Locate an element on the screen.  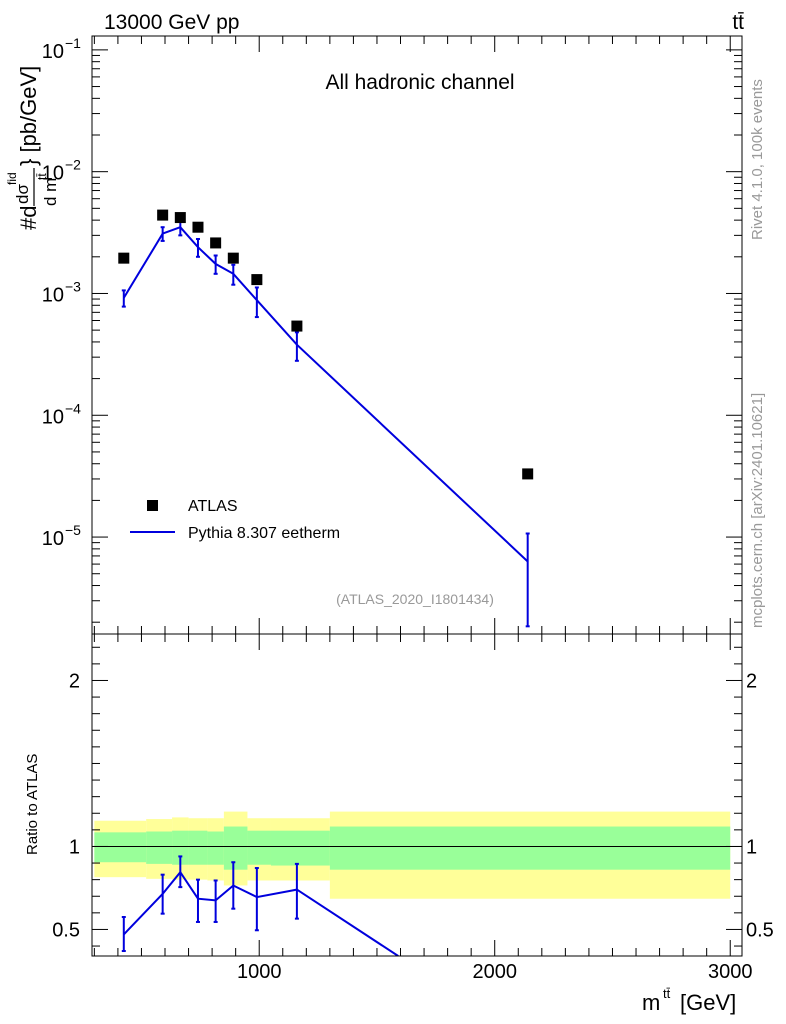
process-label: tt̄ is located at coordinates (738, 22).